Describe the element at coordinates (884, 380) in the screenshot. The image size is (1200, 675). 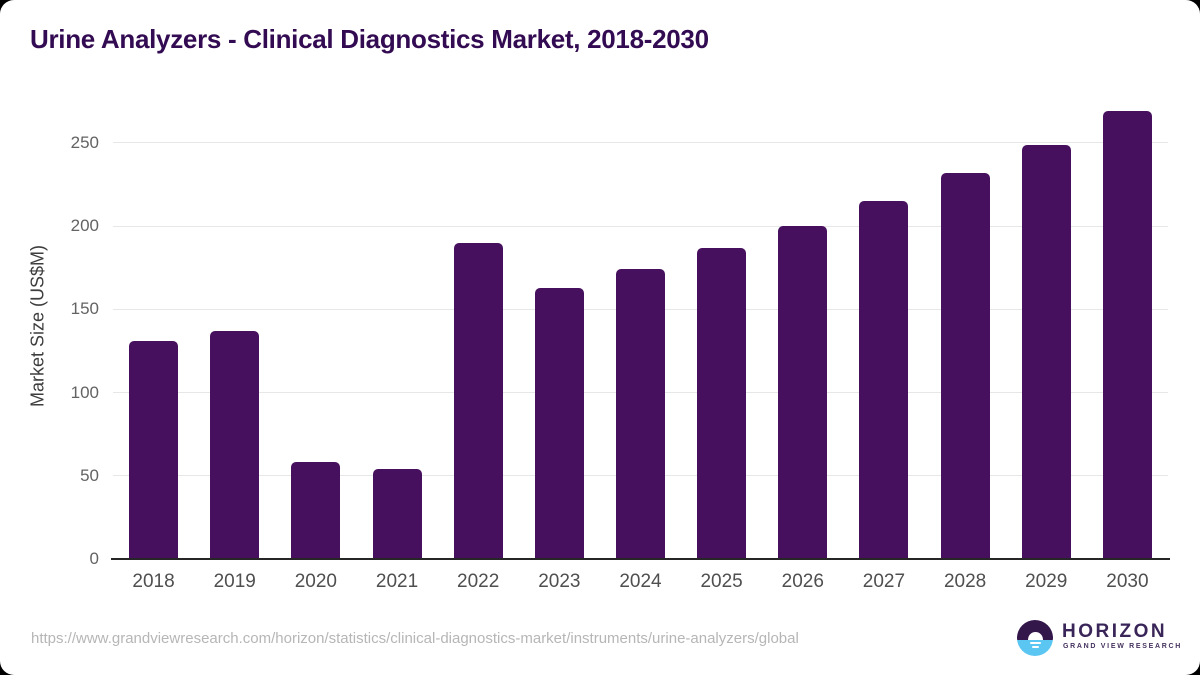
I see `bar-2027` at that location.